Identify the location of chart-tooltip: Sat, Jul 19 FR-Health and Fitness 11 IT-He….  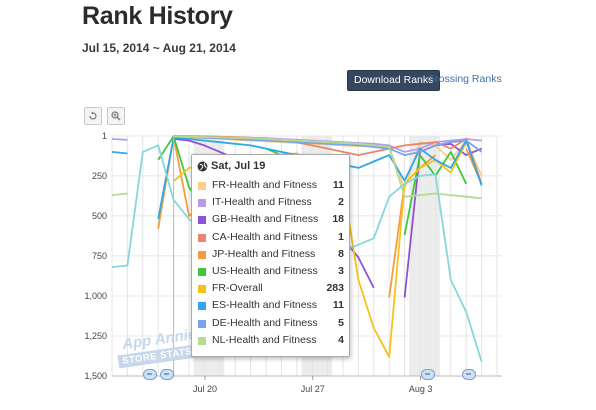
(270, 255).